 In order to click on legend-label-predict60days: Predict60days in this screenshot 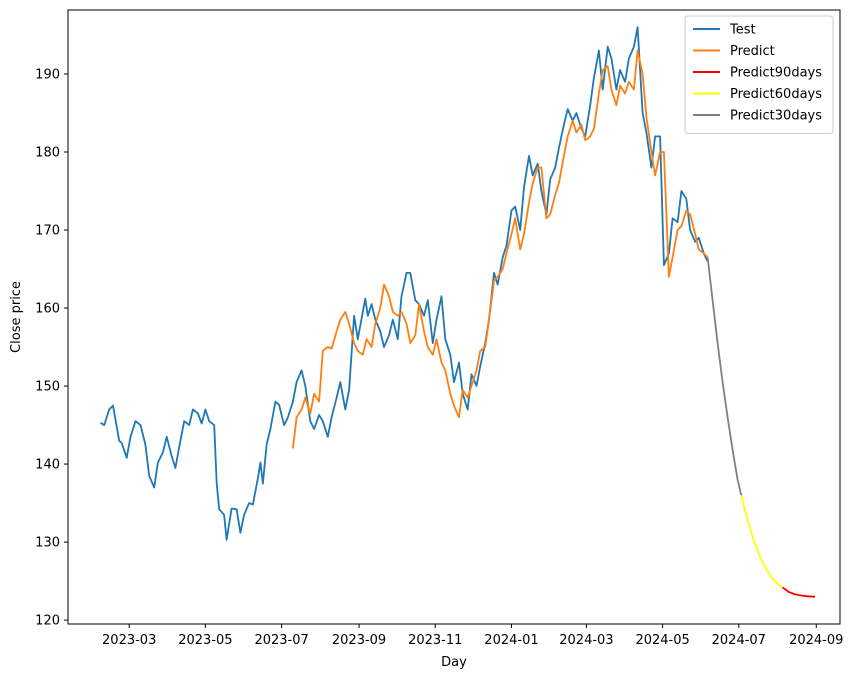, I will do `click(776, 94)`.